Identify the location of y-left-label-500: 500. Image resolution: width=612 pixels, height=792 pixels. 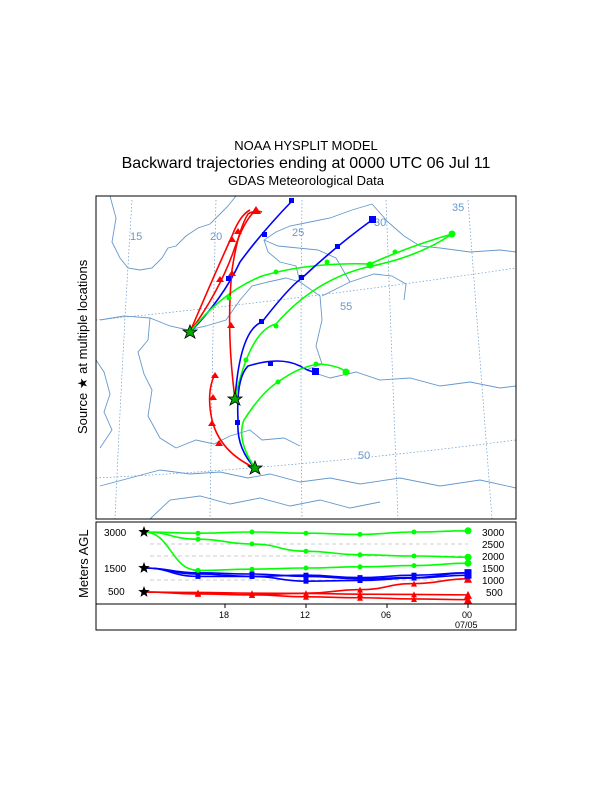
(116, 592).